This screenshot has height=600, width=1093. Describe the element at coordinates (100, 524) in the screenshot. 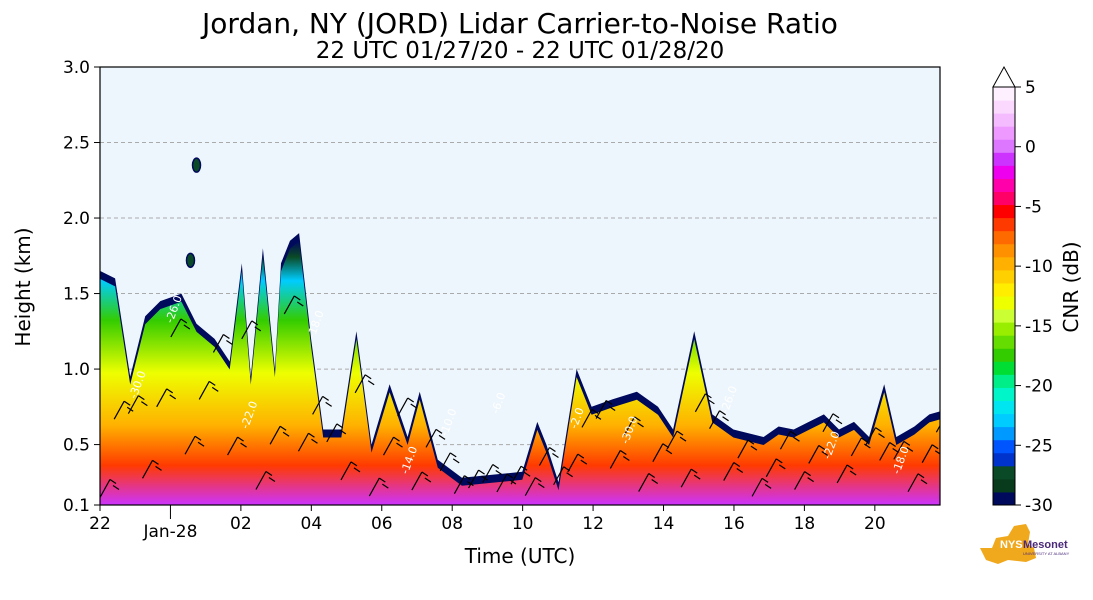

I see `x-tick-label: 22` at that location.